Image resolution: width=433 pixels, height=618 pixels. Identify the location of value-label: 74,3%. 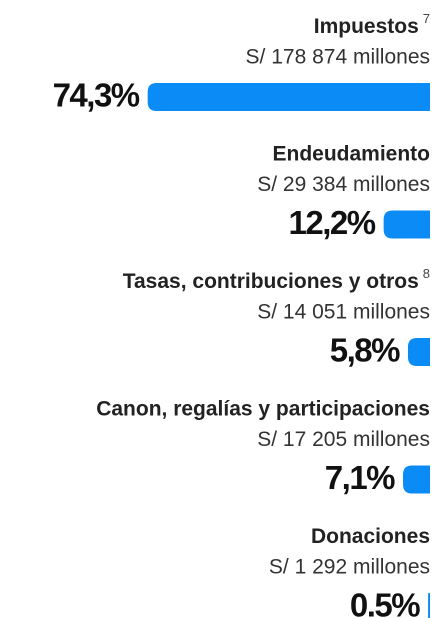
(96, 95).